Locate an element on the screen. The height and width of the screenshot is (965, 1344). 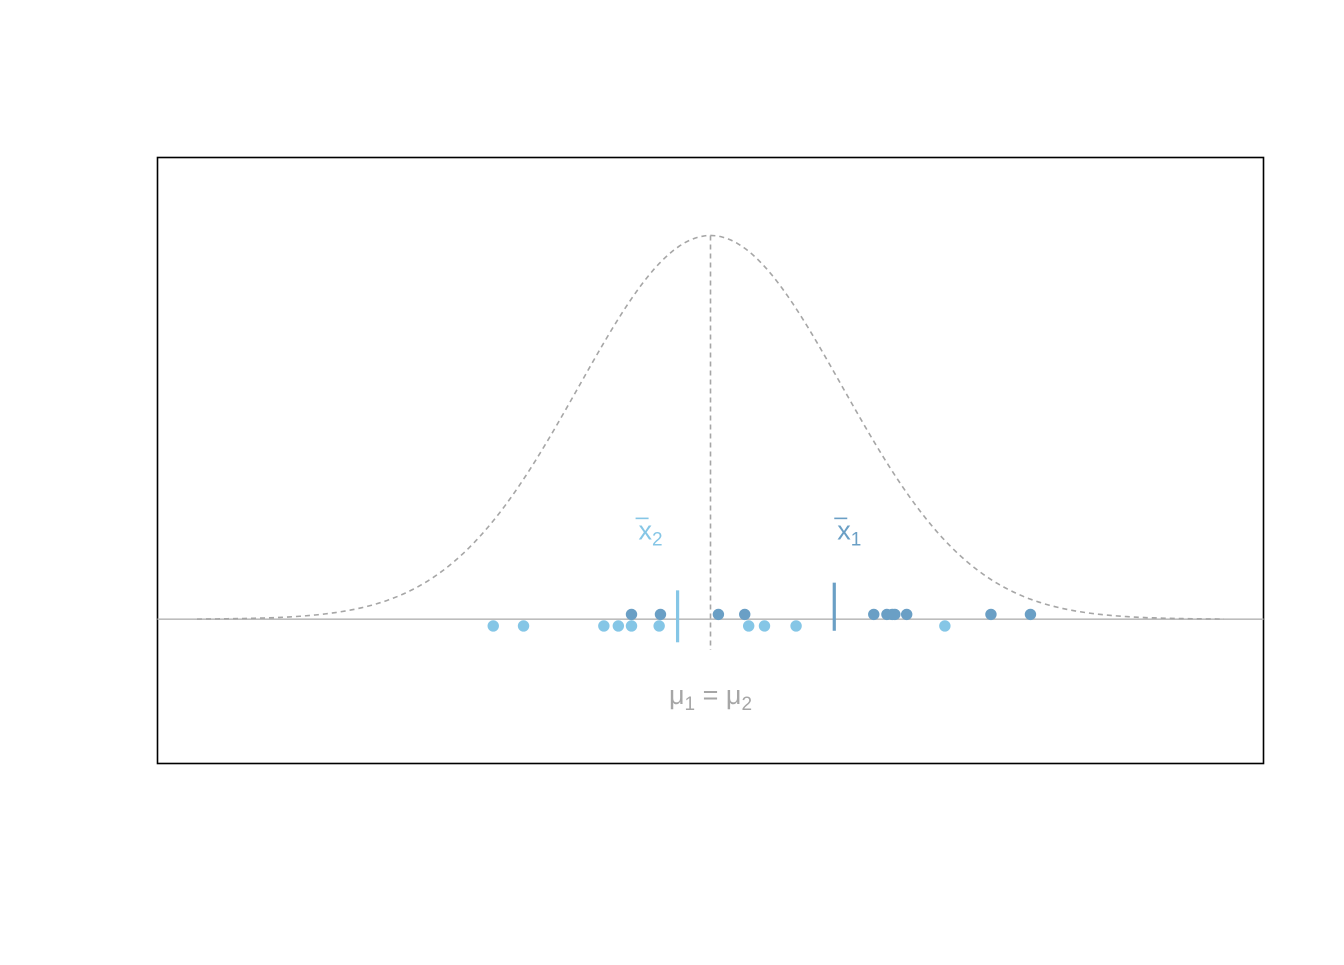
sample-mean-label: x1 is located at coordinates (849, 532).